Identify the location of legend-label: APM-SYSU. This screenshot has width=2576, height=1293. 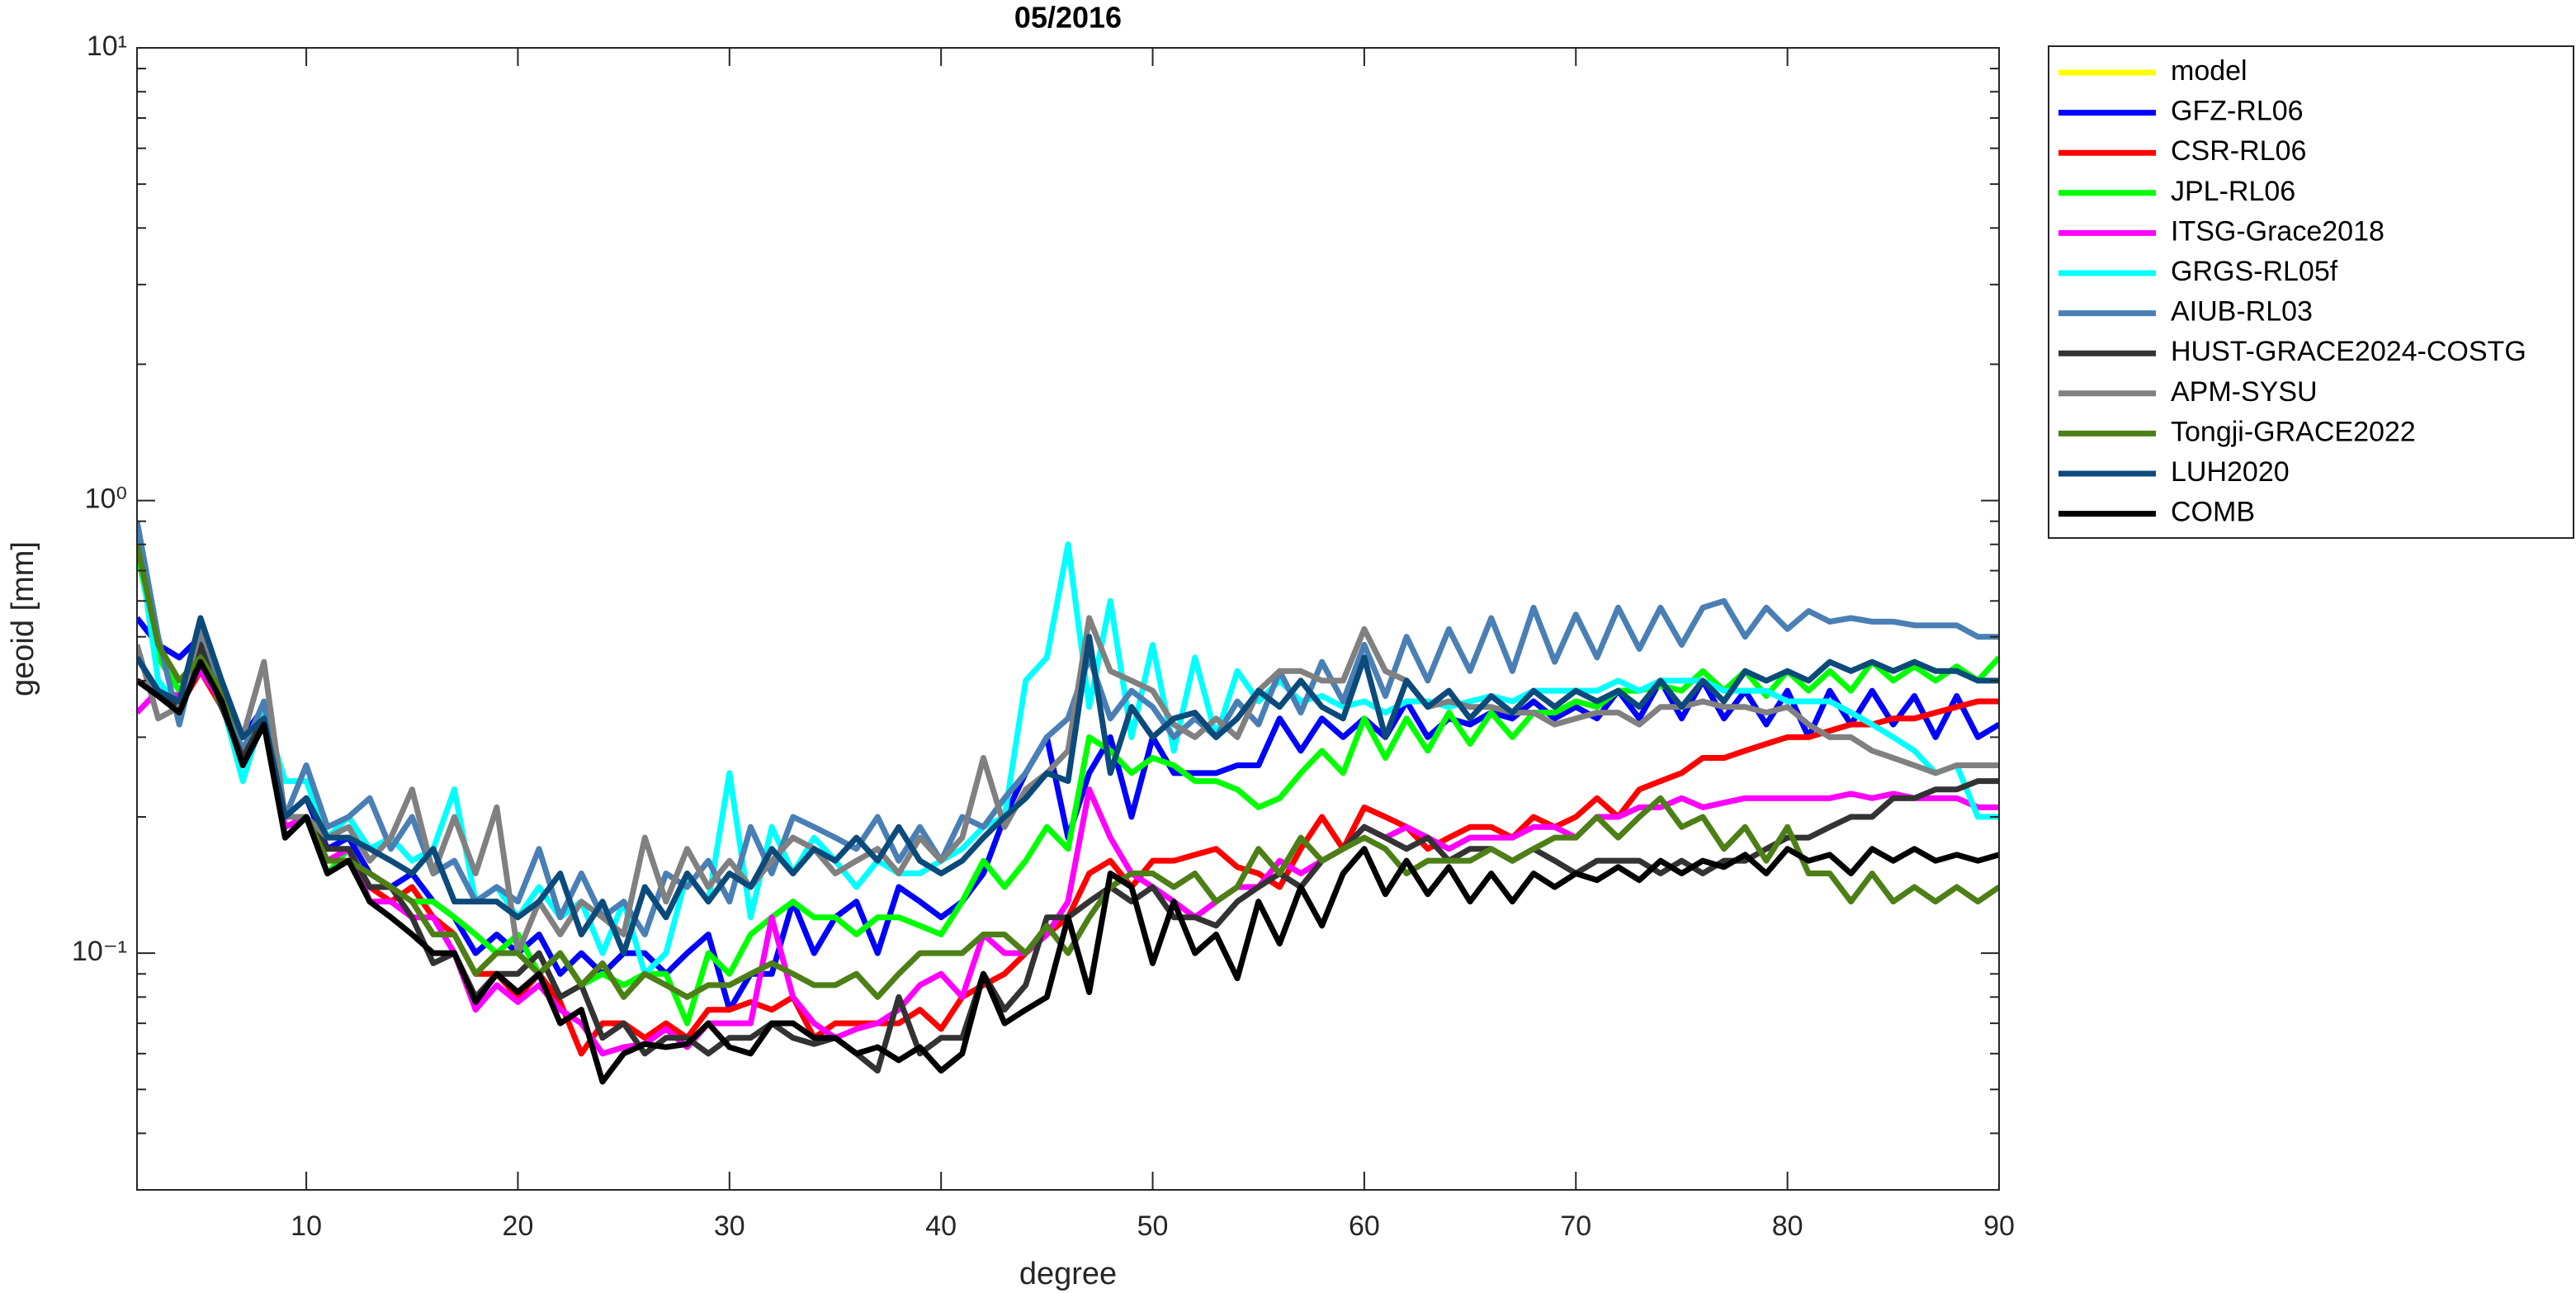
(2244, 392).